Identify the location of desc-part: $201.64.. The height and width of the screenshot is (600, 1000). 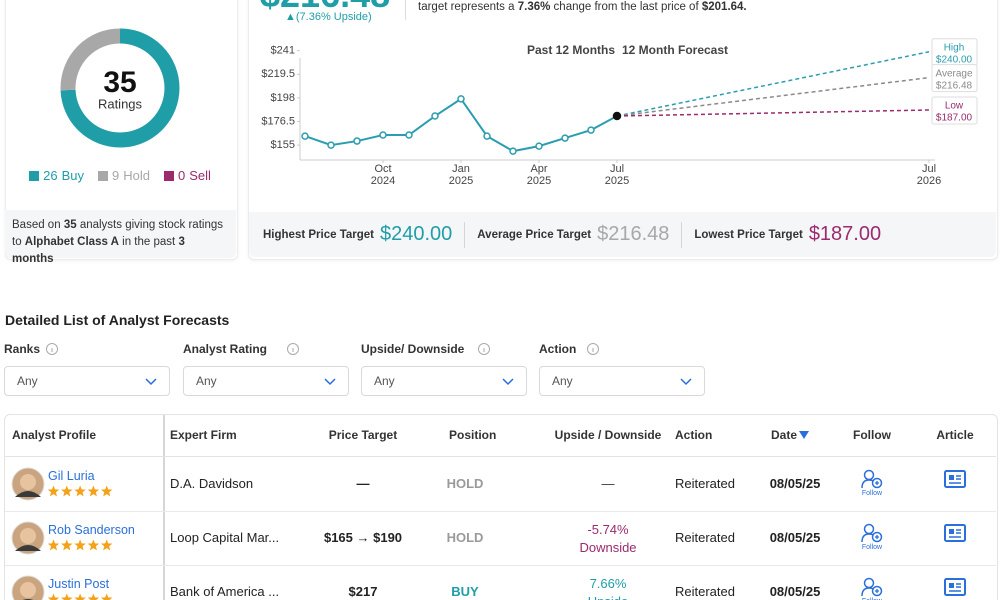
(724, 7).